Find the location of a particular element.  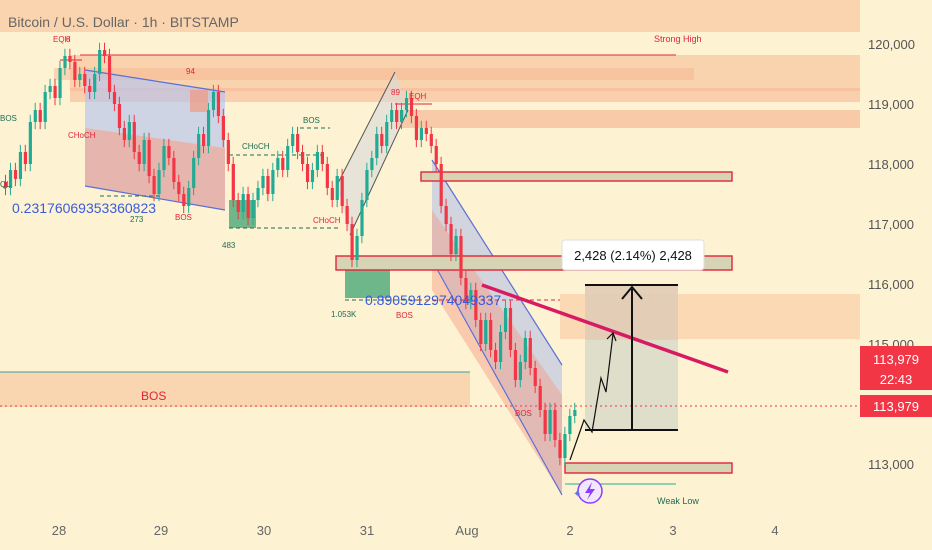

label-1053k: 1.053K is located at coordinates (344, 314).